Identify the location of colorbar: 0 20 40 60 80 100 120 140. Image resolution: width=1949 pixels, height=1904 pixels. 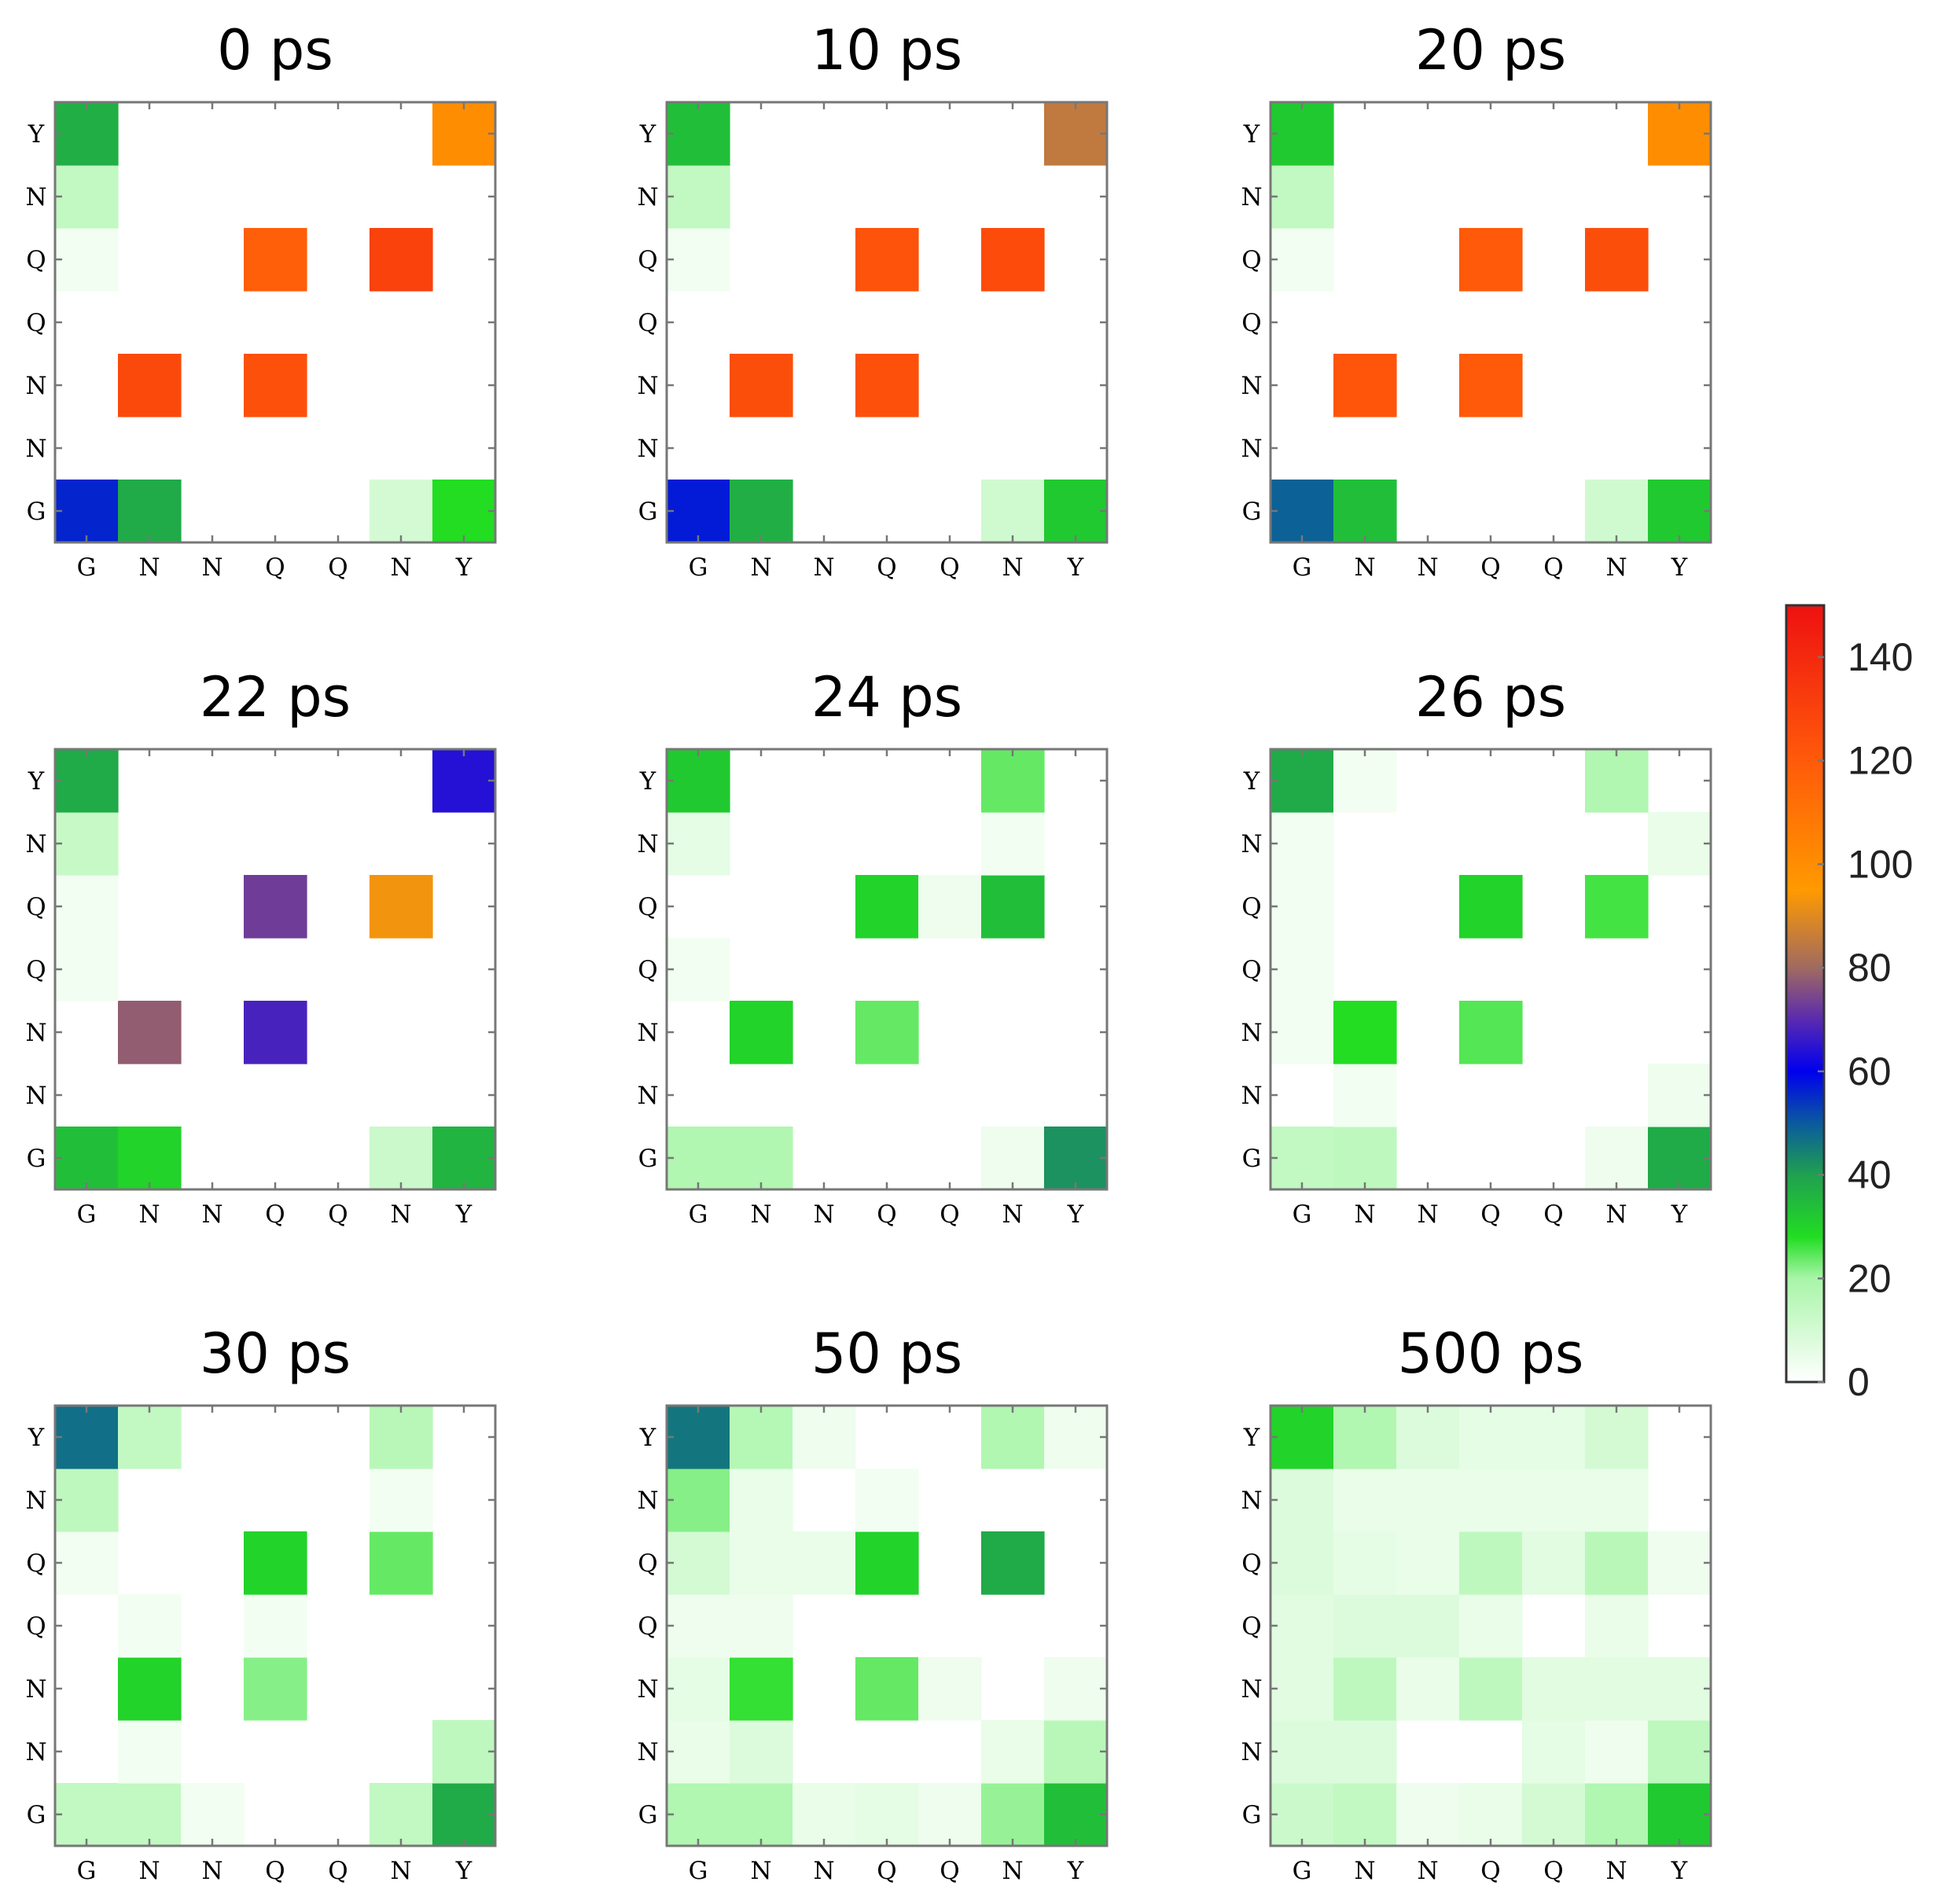
(1849, 1004).